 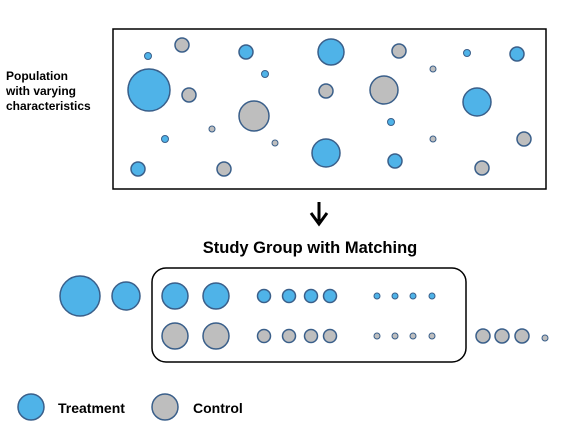 I want to click on matched-group-box, so click(x=309, y=315).